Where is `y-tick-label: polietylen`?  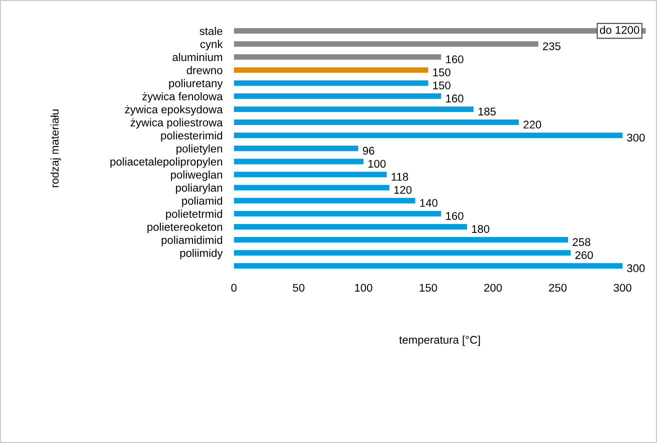 y-tick-label: polietylen is located at coordinates (199, 149).